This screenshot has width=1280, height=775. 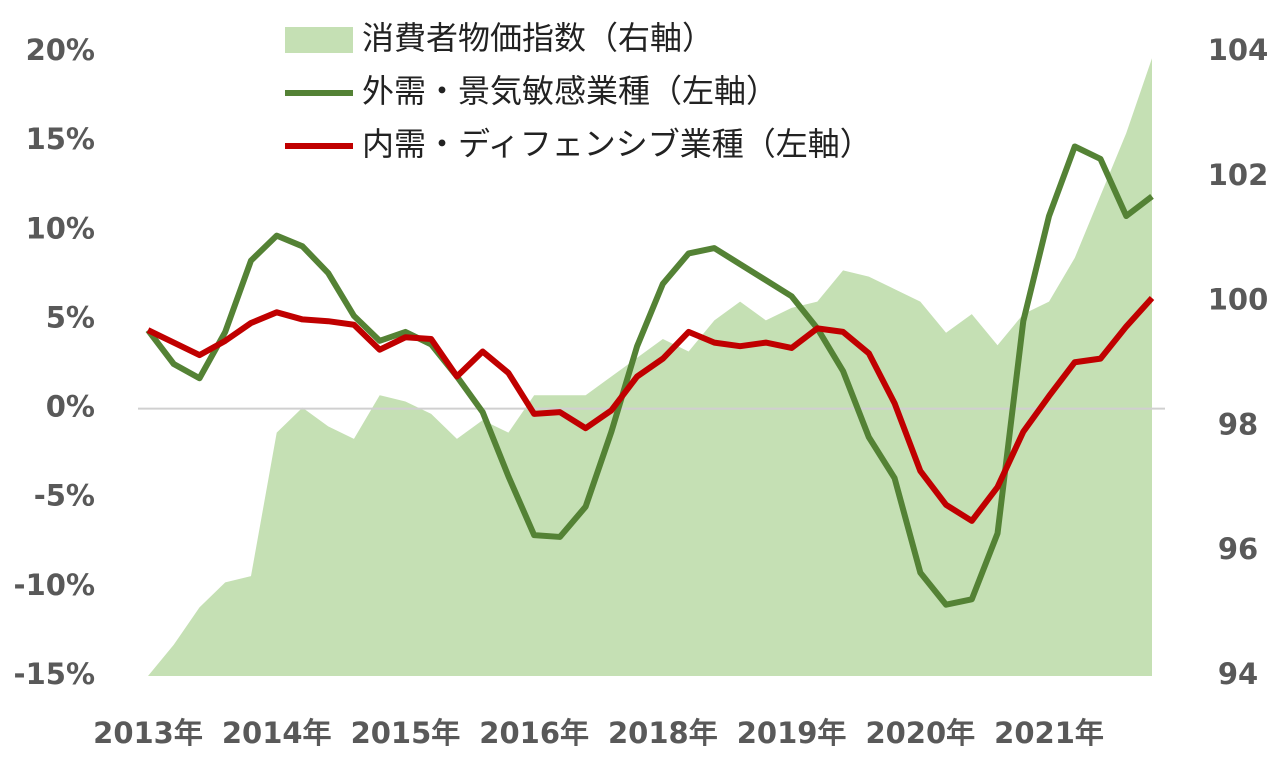 I want to click on y2-tick-label: 102, so click(x=1238, y=175).